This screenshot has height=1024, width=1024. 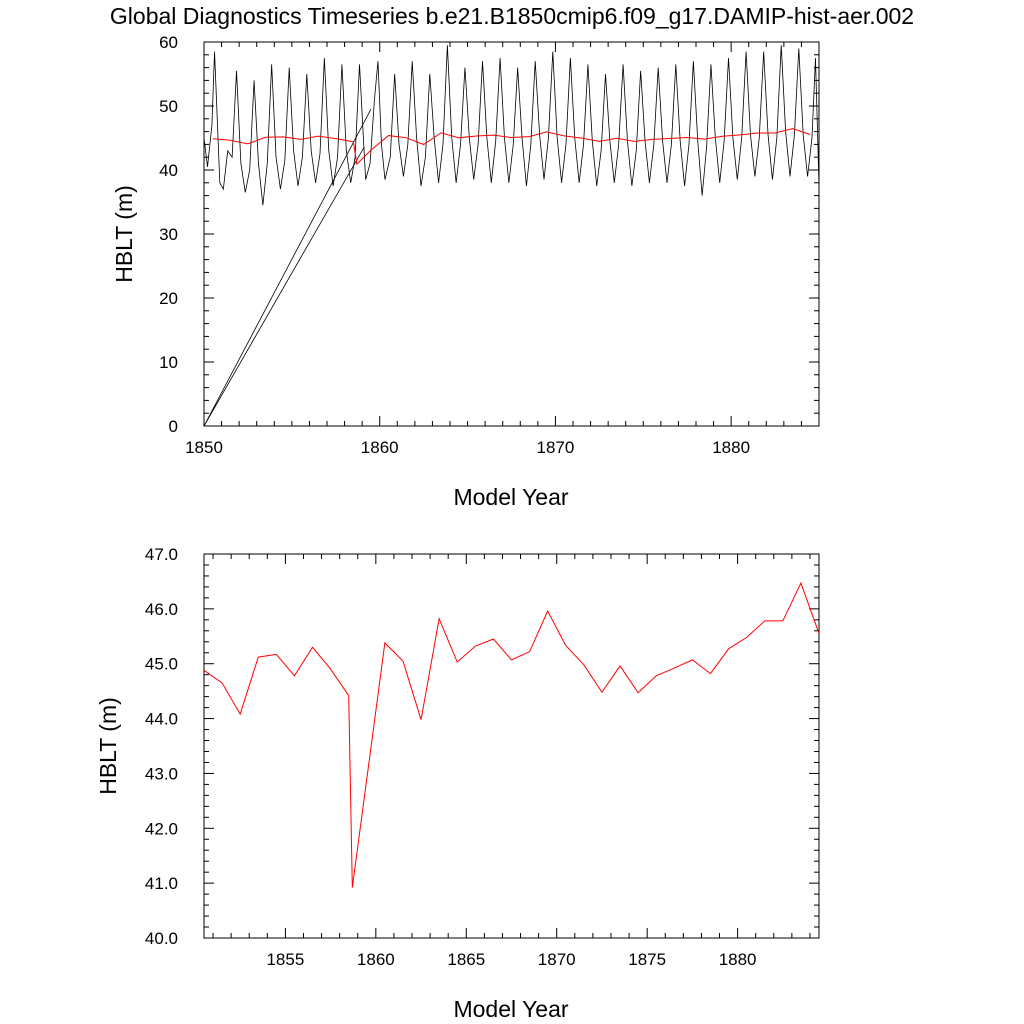 What do you see at coordinates (168, 170) in the screenshot?
I see `top-y-tick-label: 40` at bounding box center [168, 170].